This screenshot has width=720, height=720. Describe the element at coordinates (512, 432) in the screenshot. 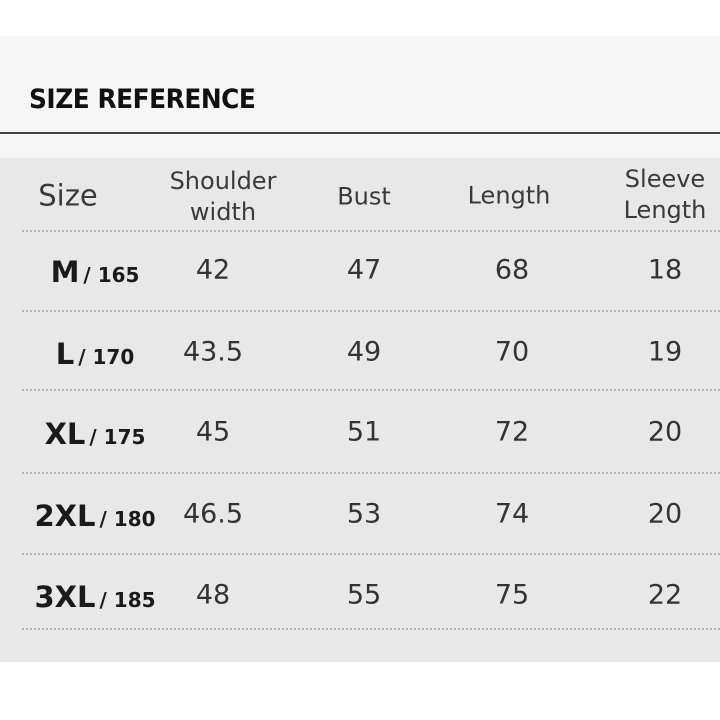

I see `cell-length: 72` at that location.